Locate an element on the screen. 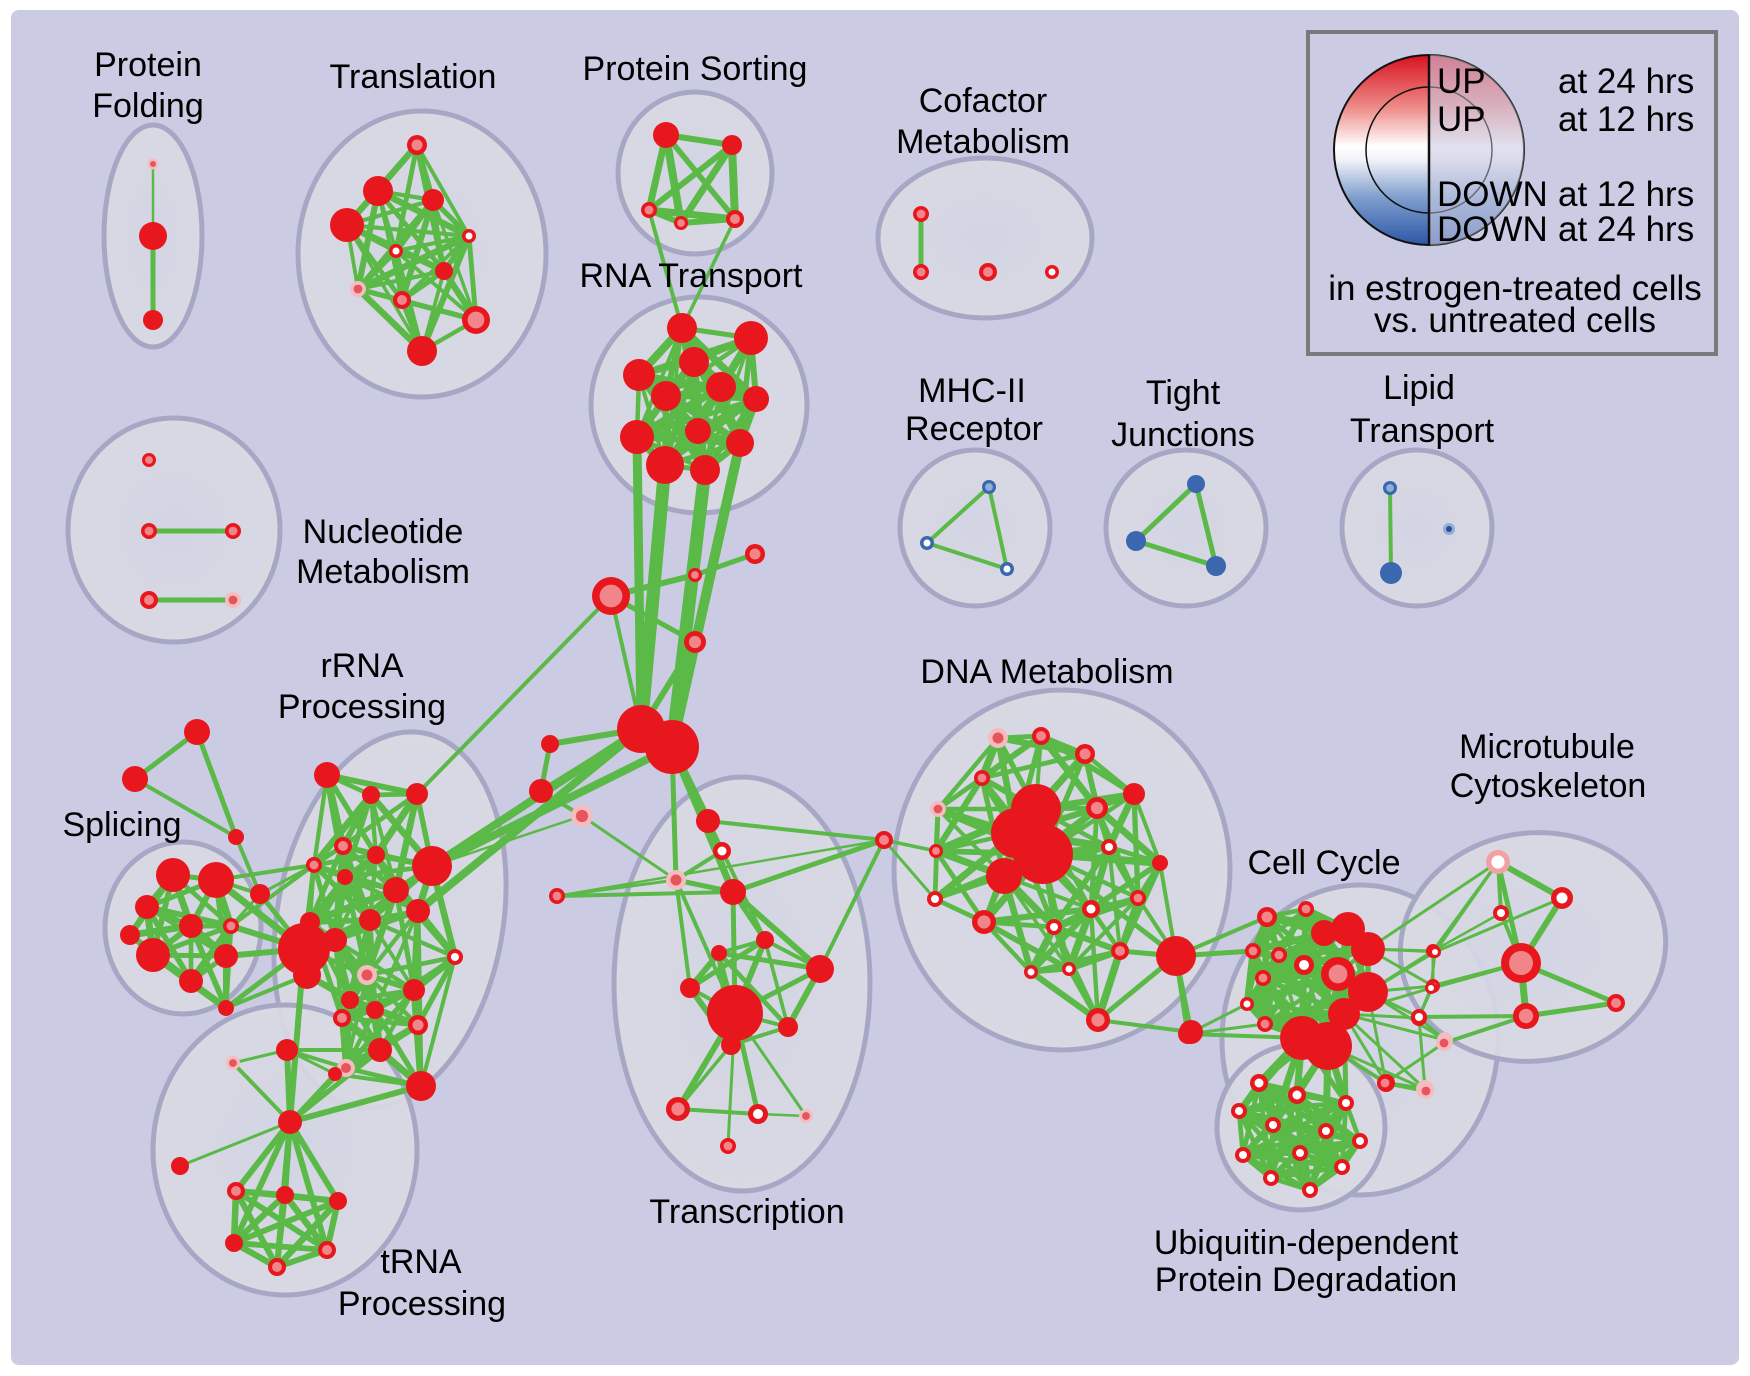 This screenshot has width=1750, height=1376. svg-text: Protein Sorting is located at coordinates (695, 69).